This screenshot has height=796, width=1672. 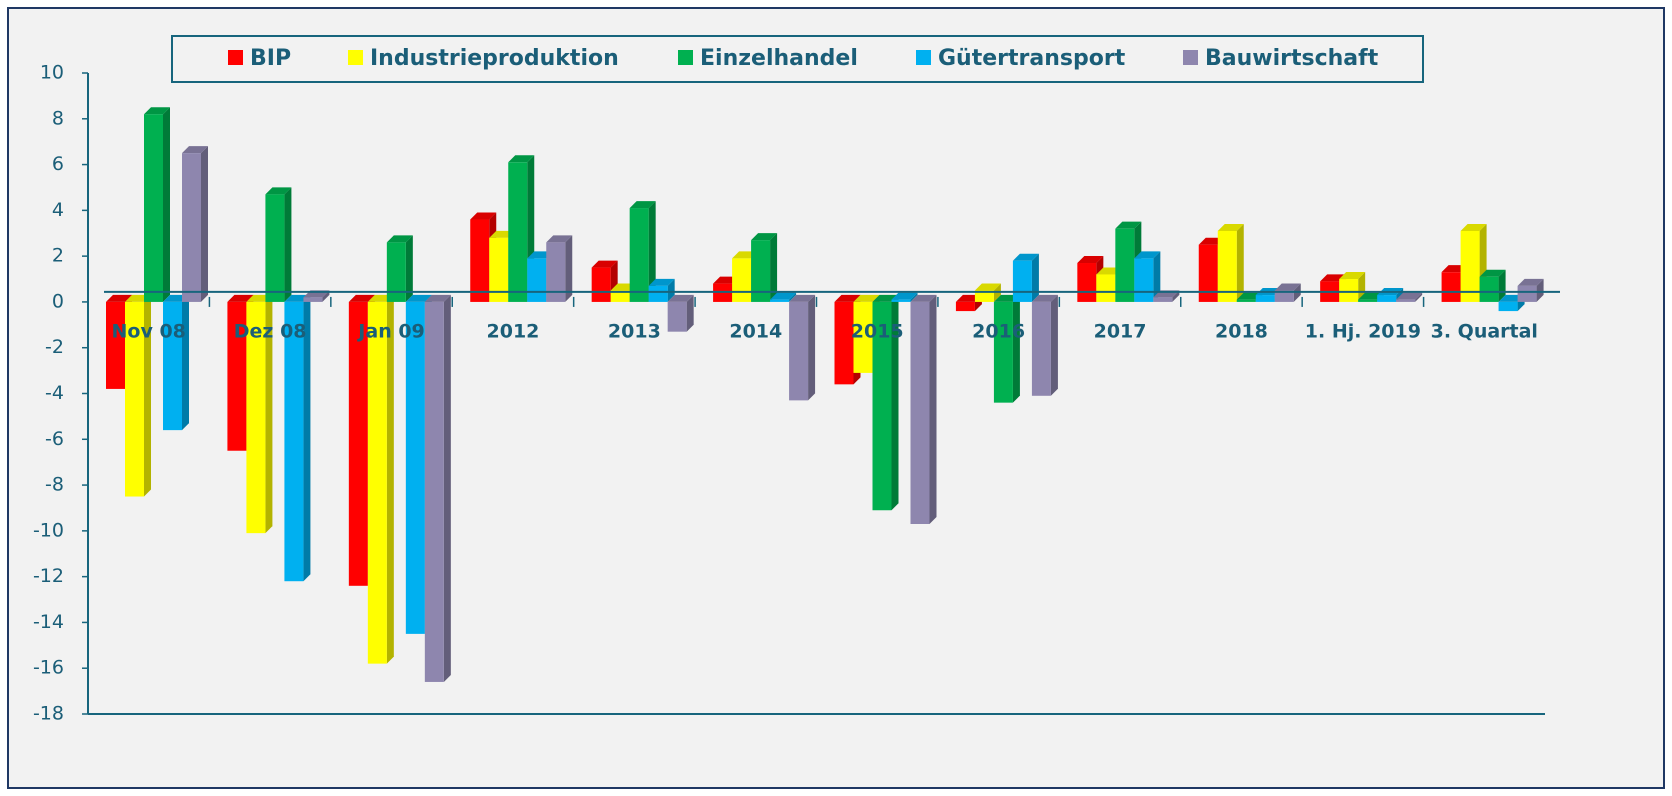 I want to click on legend-box, so click(x=797, y=59).